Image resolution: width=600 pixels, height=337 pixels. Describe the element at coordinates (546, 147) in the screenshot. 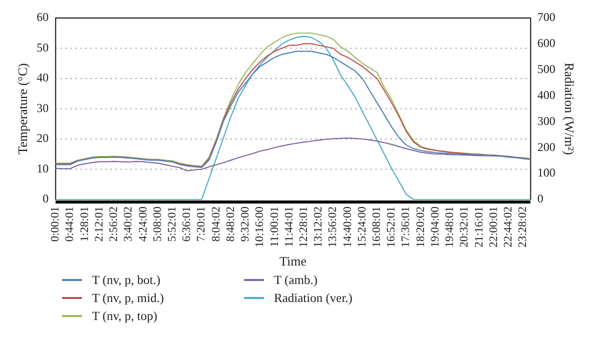

I see `y2-tick-label: 200` at that location.